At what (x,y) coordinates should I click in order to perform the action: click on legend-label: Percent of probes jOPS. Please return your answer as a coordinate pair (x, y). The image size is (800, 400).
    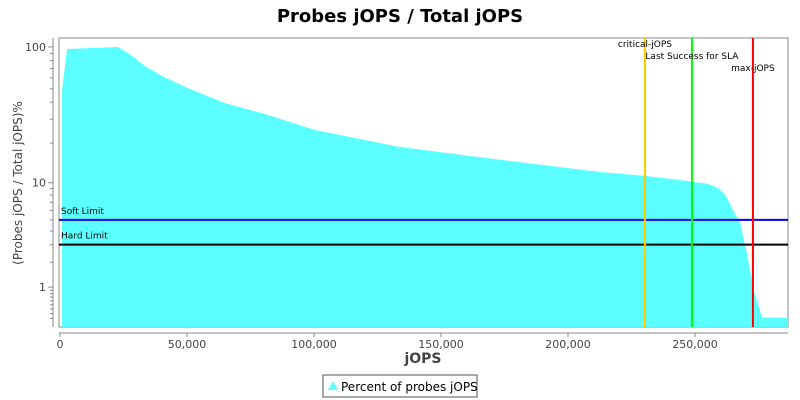
    Looking at the image, I should click on (409, 387).